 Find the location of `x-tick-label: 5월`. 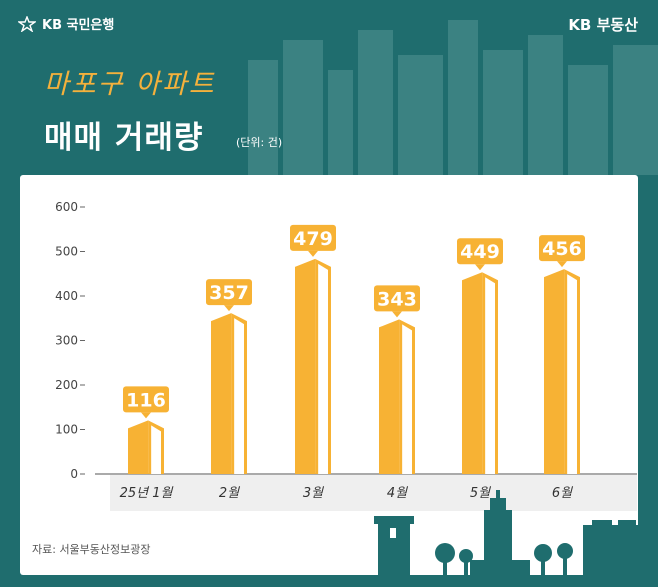

x-tick-label: 5월 is located at coordinates (480, 493).